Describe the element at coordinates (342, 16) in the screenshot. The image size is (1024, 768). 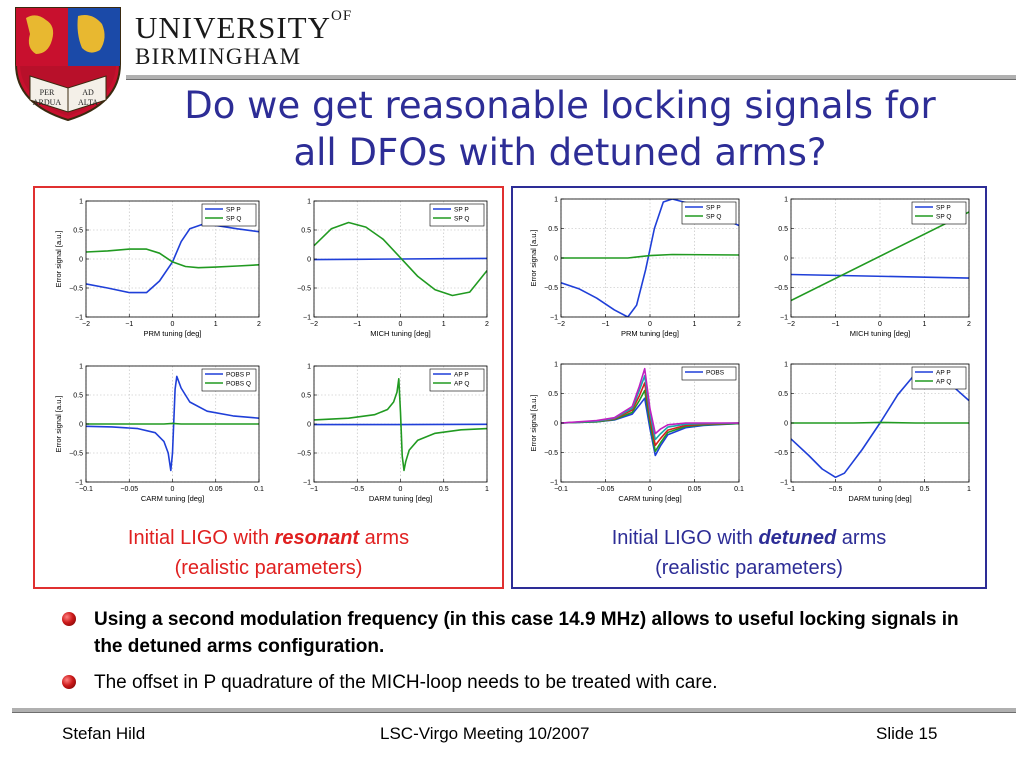
I see `university-of: OF` at that location.